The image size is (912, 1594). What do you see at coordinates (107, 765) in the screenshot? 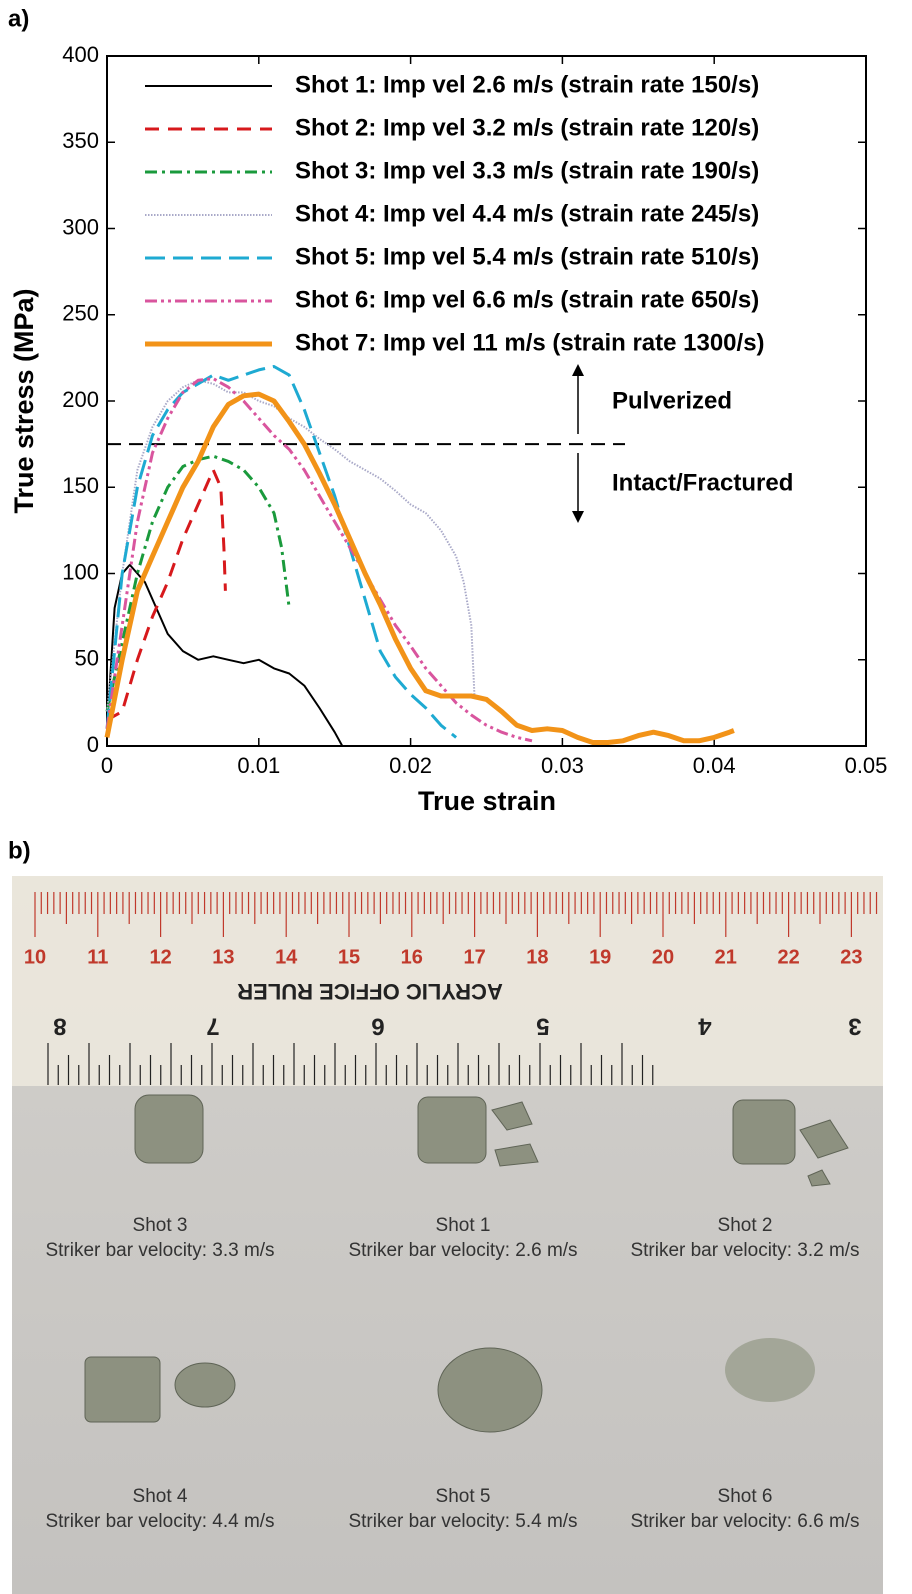
I see `x-tick-label: 0` at bounding box center [107, 765].